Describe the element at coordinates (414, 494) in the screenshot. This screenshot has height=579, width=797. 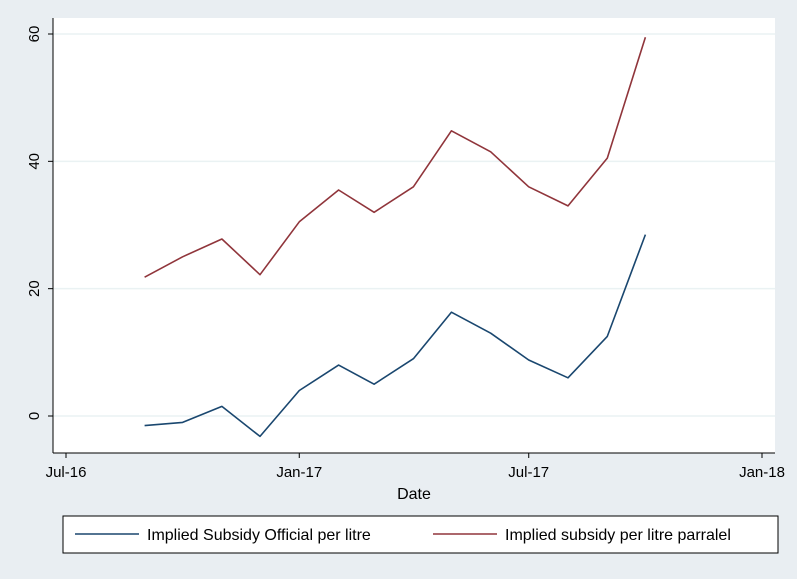
I see `x-axis-title: Date` at that location.